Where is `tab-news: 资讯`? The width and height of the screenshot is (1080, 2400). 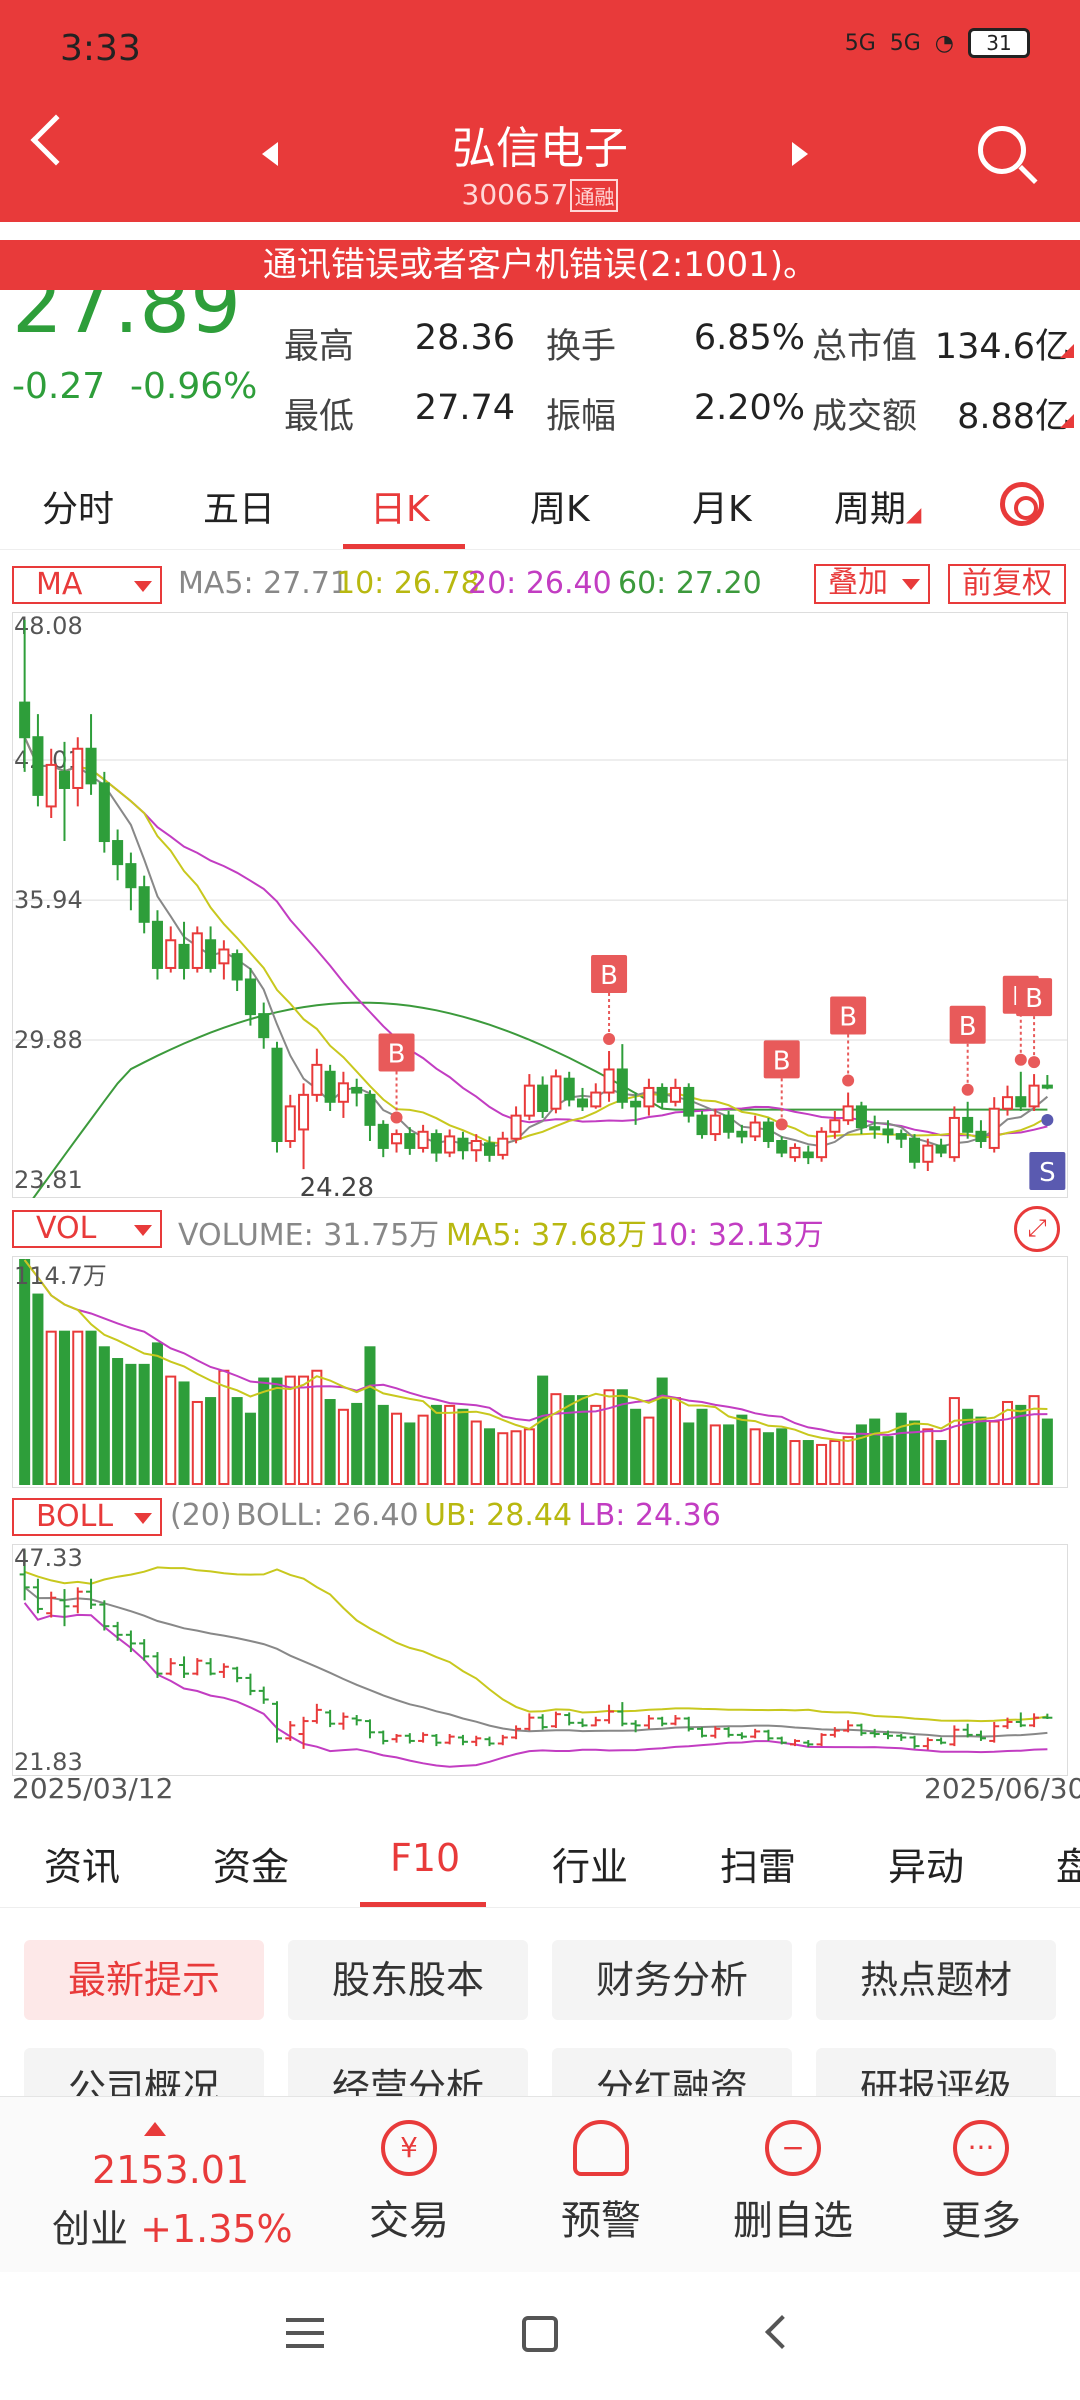
tab-news: 资讯 is located at coordinates (82, 1867).